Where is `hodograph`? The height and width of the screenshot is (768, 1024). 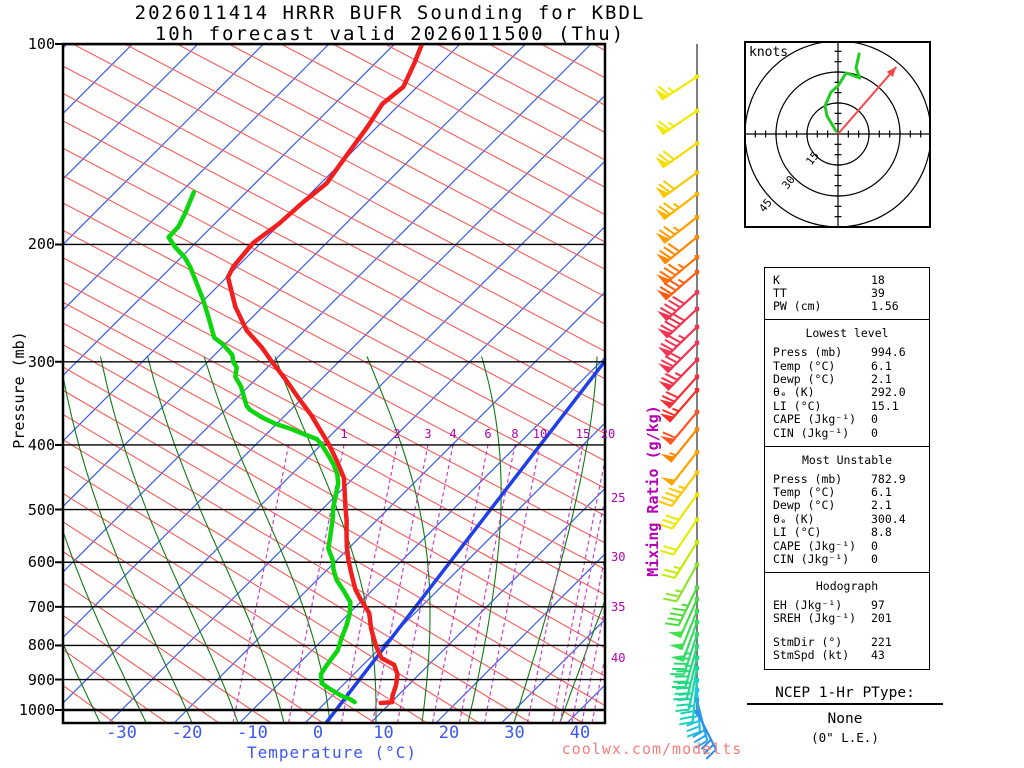
hodograph is located at coordinates (837, 134).